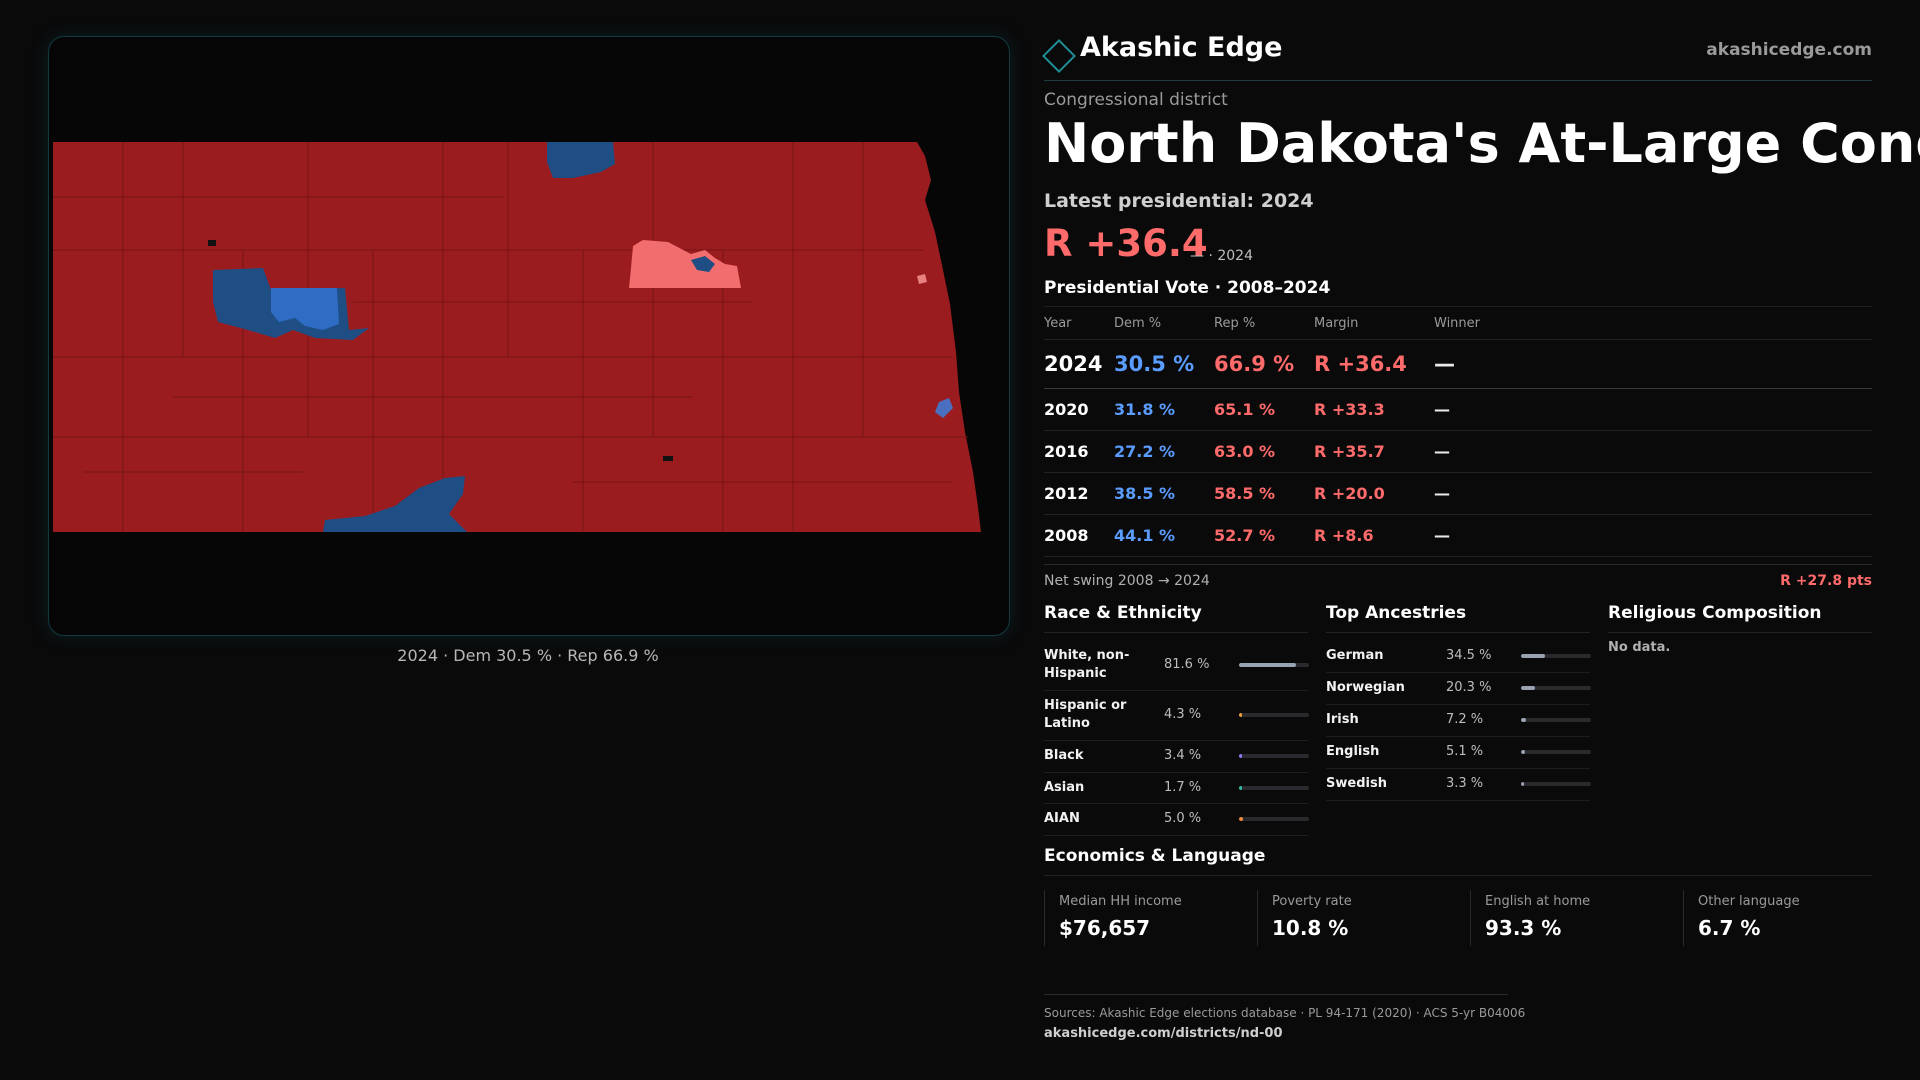 This screenshot has width=1920, height=1080. I want to click on demographic-value: 7.2 %, so click(1465, 719).